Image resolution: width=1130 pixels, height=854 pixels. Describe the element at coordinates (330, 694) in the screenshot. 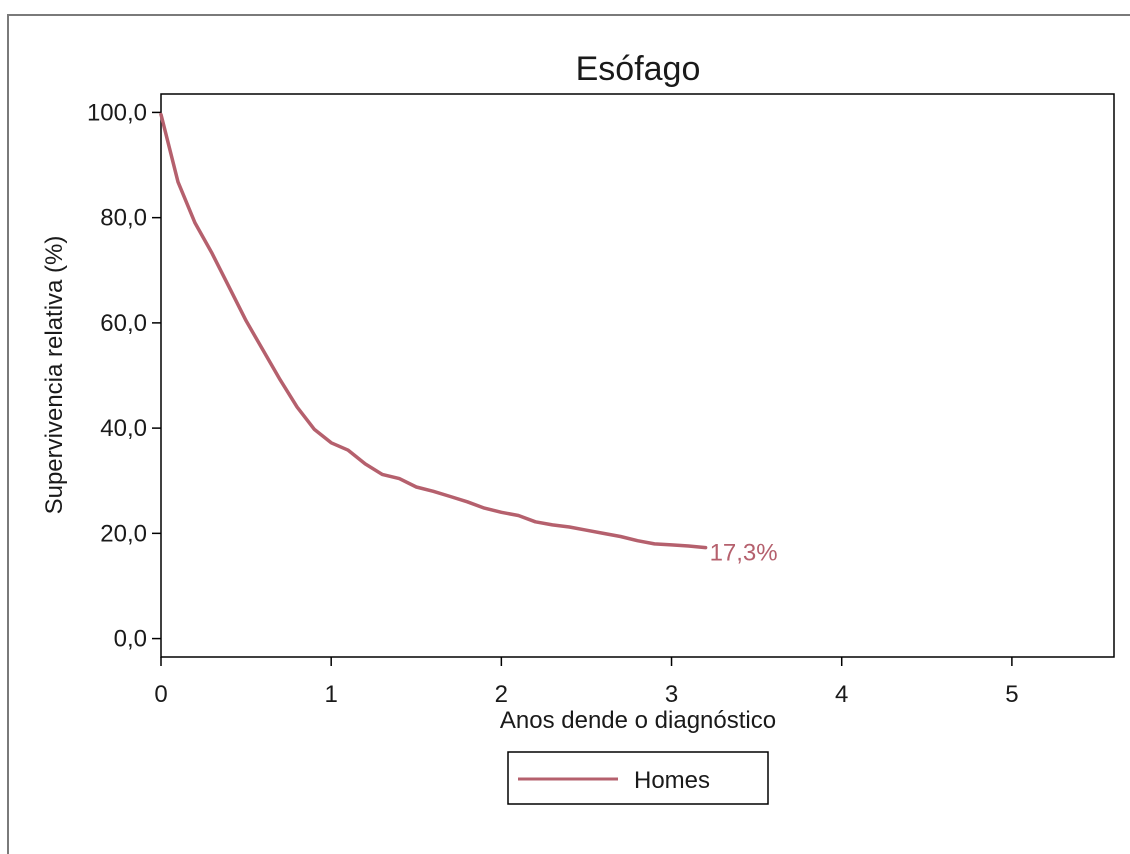

I see `x-tick-label: 1` at that location.